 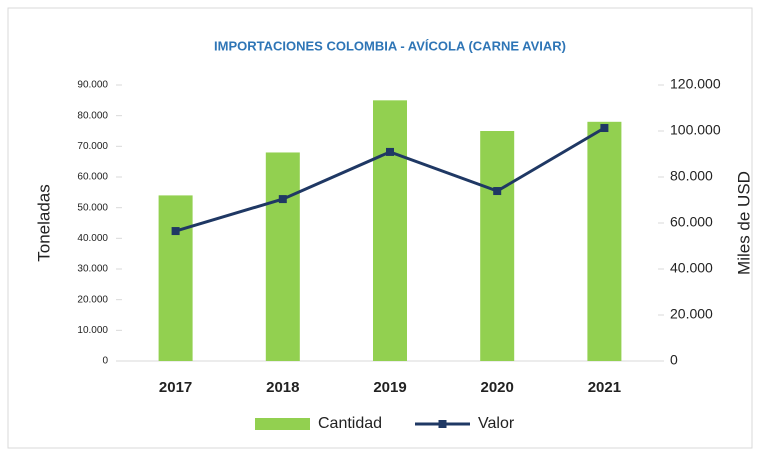 I want to click on legend-marker, so click(x=442, y=424).